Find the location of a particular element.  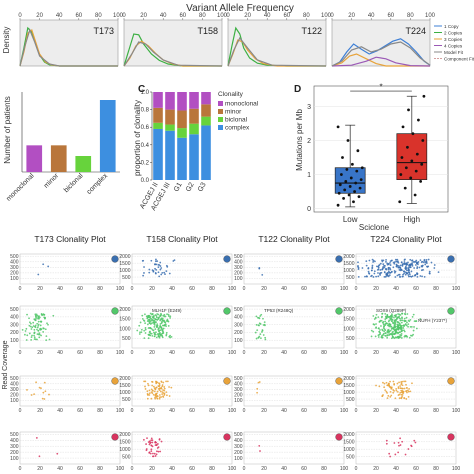

box-ylabel: Mutations per Mb is located at coordinates (299, 140).